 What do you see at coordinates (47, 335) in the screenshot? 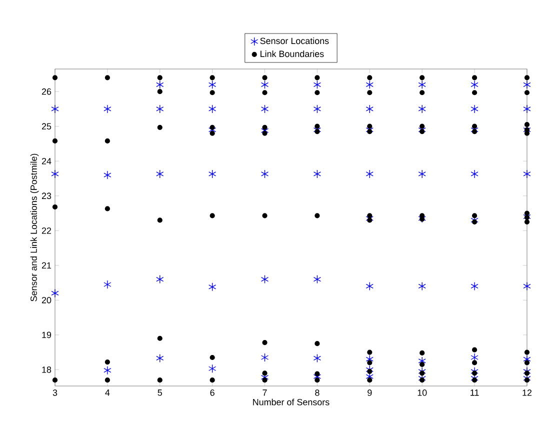
I see `y-tick-label: 19` at bounding box center [47, 335].